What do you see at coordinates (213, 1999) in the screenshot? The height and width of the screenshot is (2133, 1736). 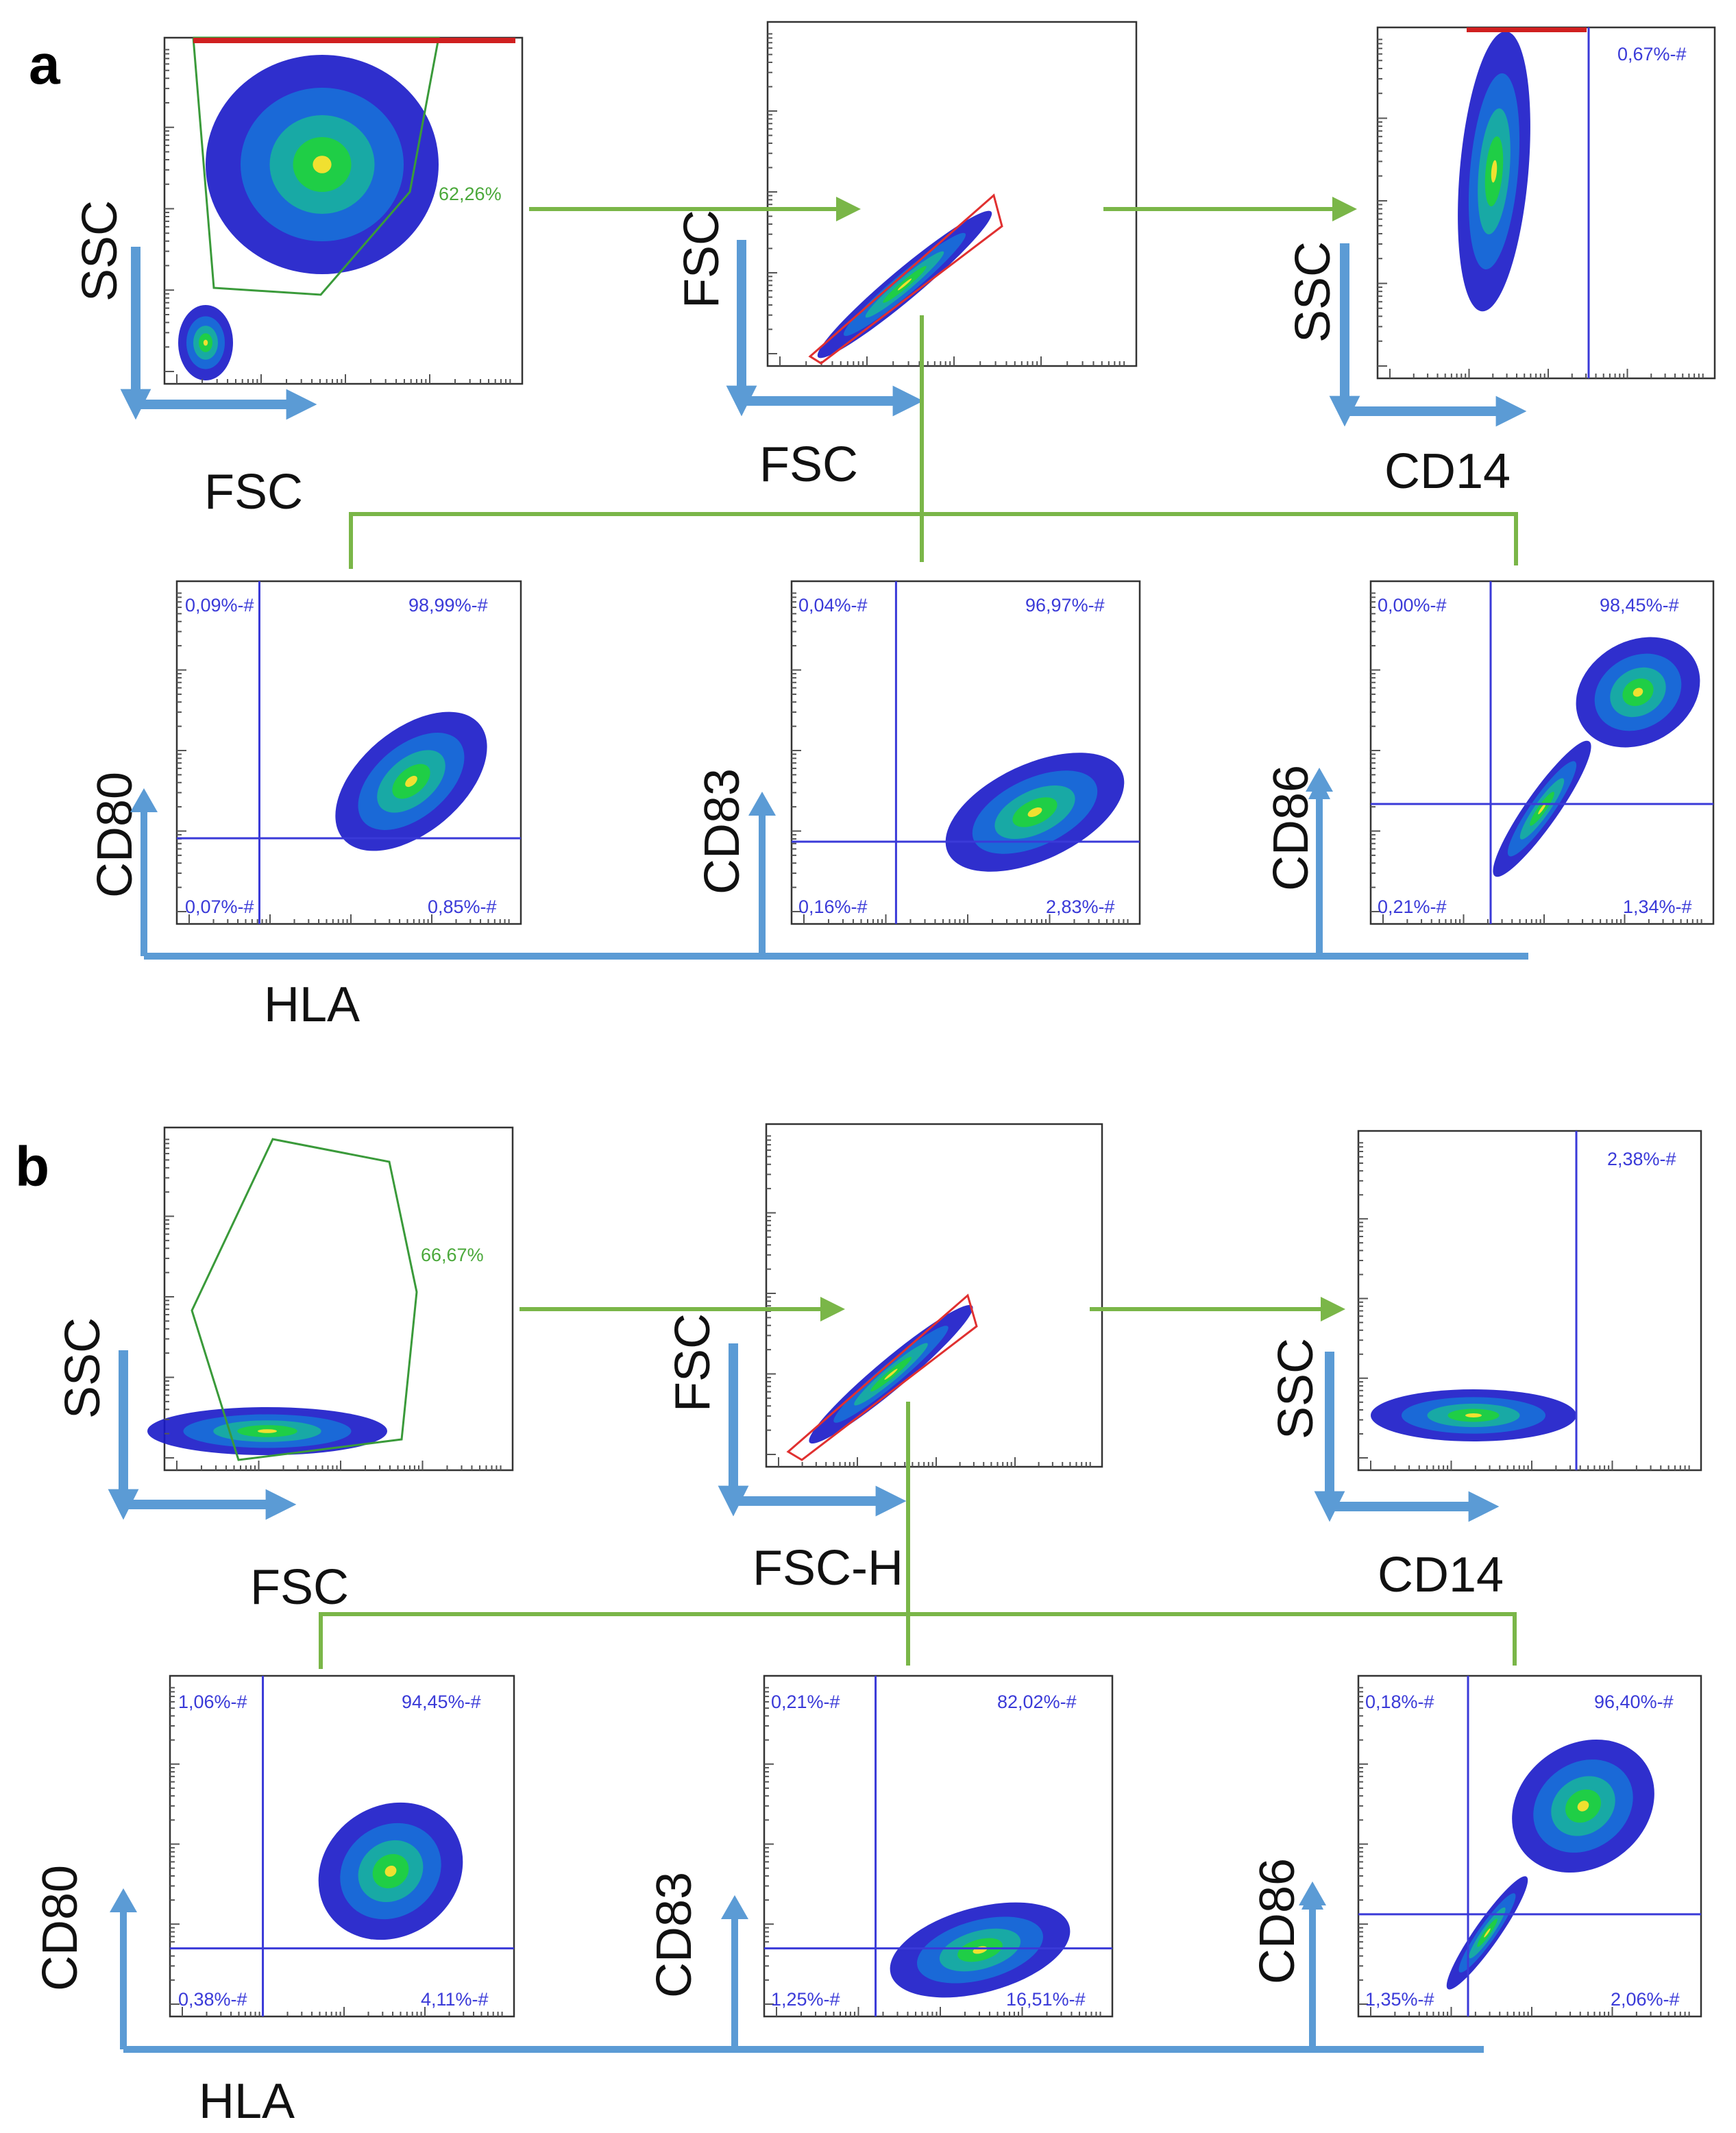 I see `quadrant-ll: 0,38%-#` at bounding box center [213, 1999].